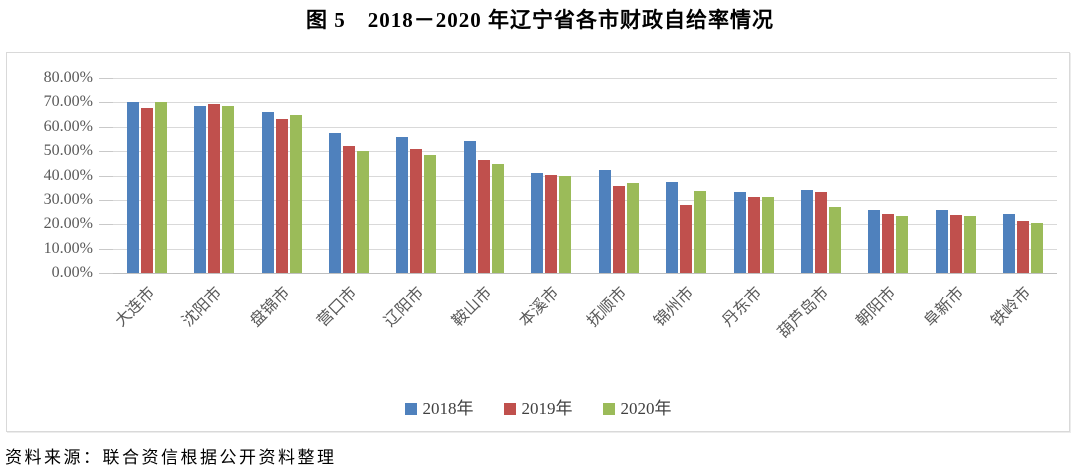 The image size is (1080, 476). Describe the element at coordinates (539, 307) in the screenshot. I see `x-axis-label: 本溪市` at that location.